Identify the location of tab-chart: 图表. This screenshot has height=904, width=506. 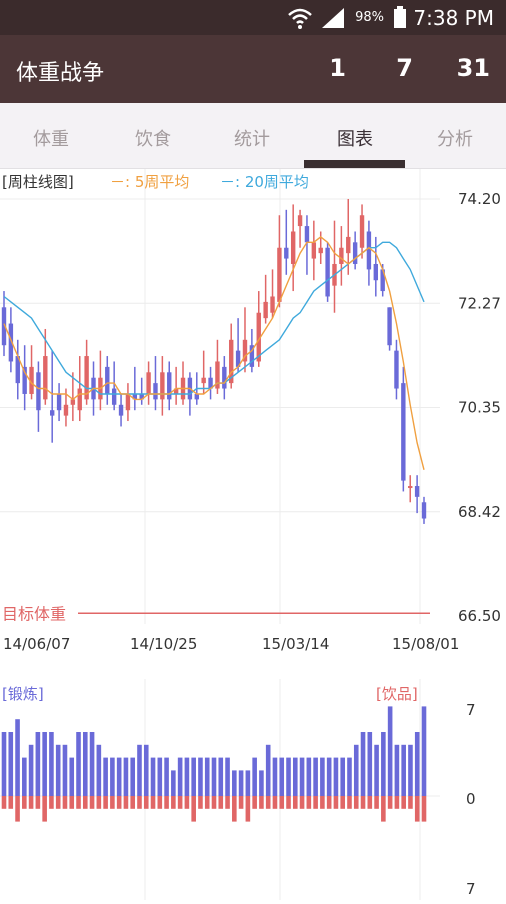
(355, 139).